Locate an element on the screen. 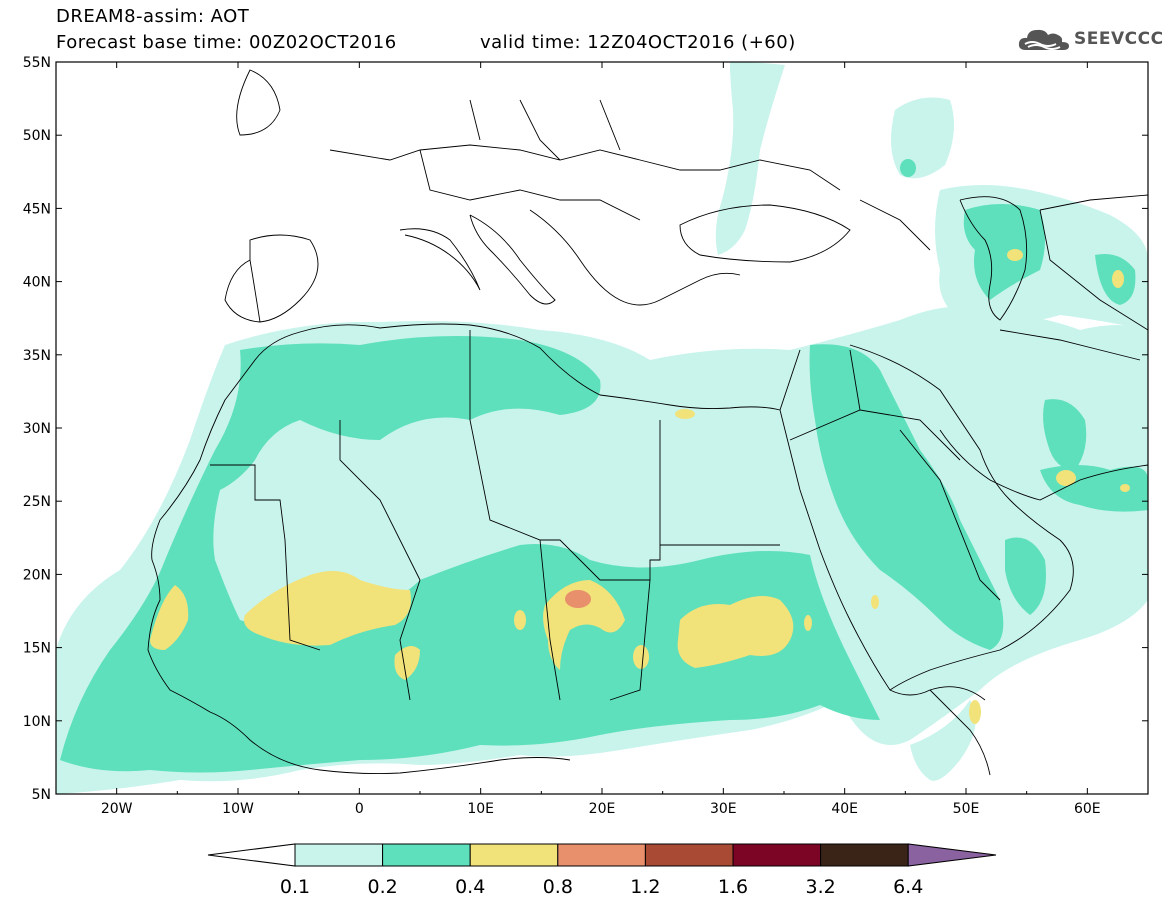  coast-europe-south is located at coordinates (365, 275).